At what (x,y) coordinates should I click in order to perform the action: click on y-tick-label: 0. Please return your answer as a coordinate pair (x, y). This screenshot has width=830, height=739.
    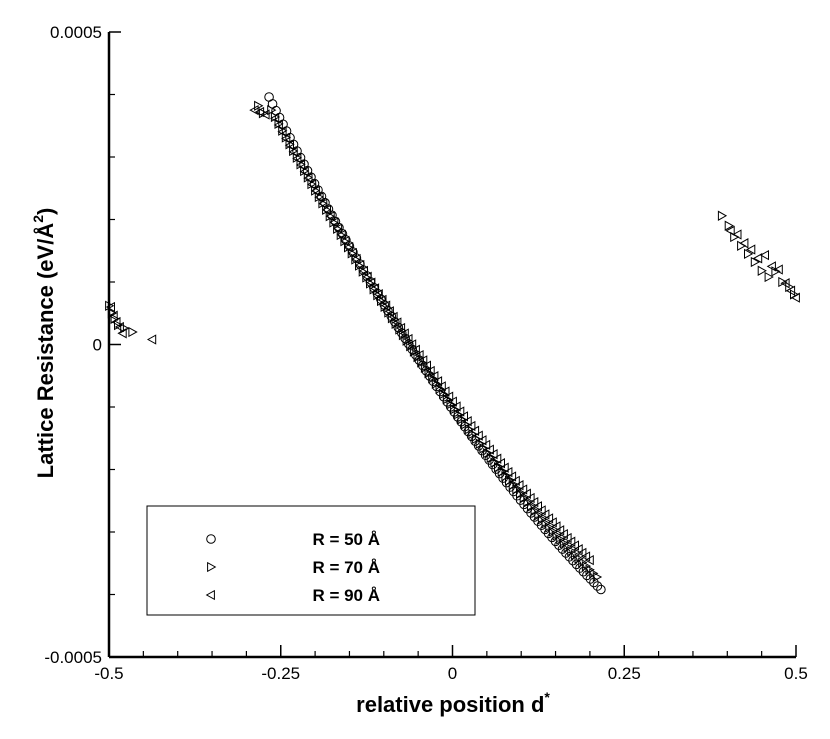
    Looking at the image, I should click on (97, 345).